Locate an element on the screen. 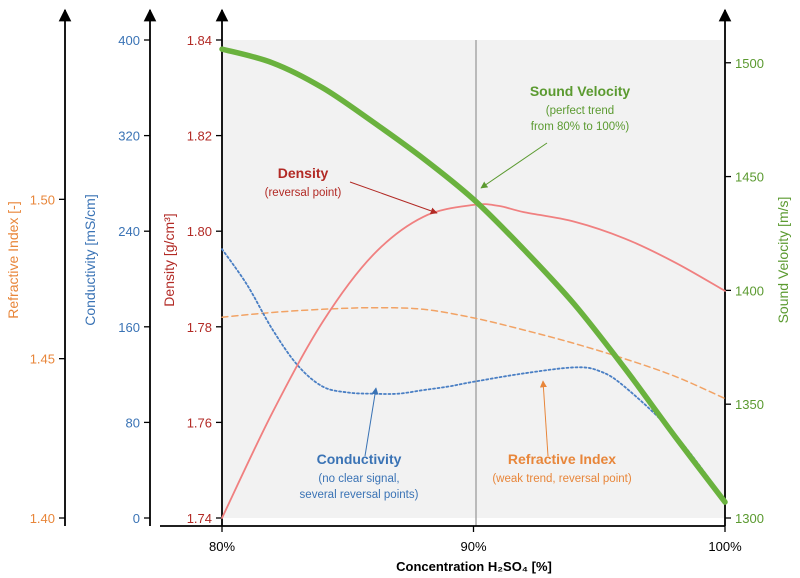  annotation-sound-title: Sound Velocity is located at coordinates (580, 91).